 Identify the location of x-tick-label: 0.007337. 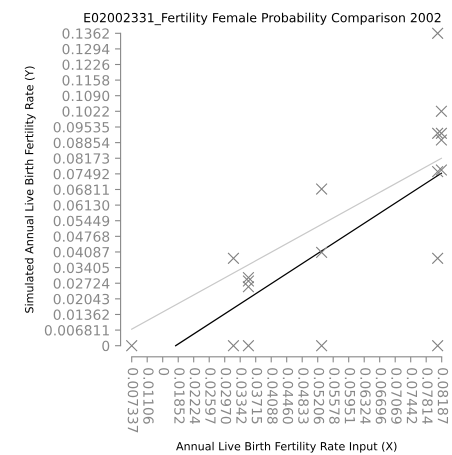
(133, 400).